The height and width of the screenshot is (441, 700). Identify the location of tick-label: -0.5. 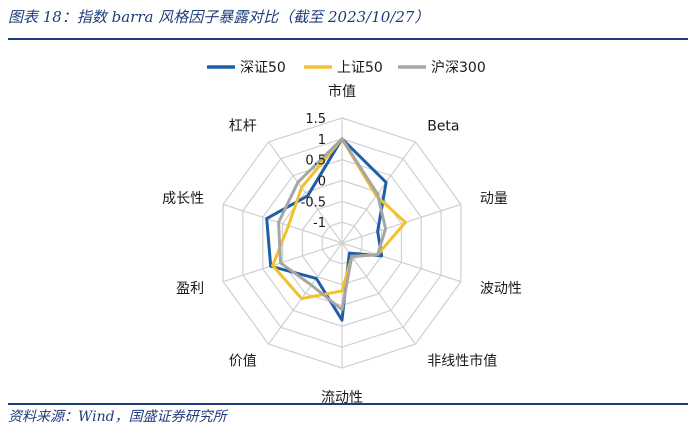
(313, 202).